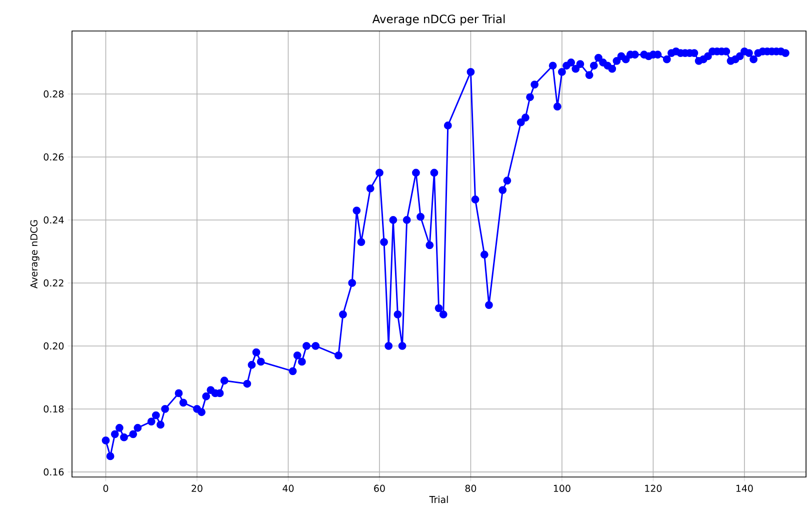  What do you see at coordinates (54, 409) in the screenshot?
I see `y-tick-label: 0.18` at bounding box center [54, 409].